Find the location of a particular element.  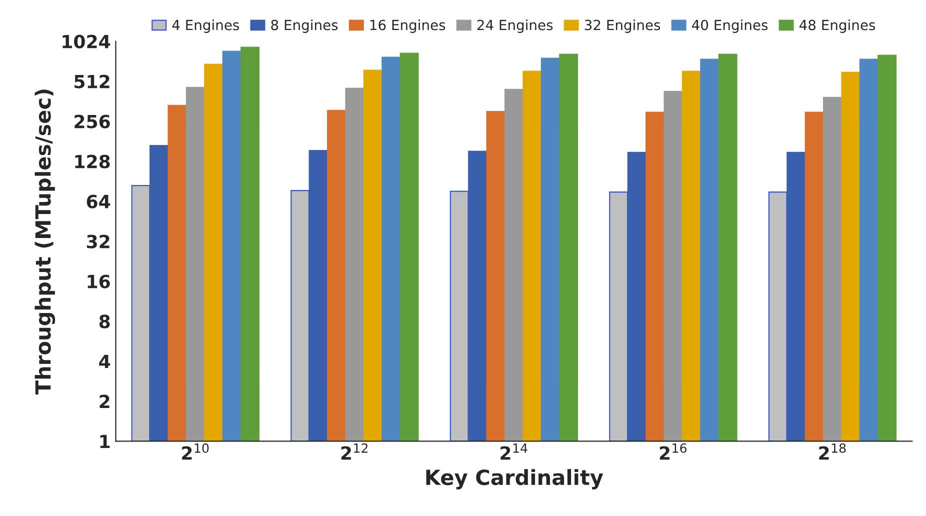

legend-label: 24 Engines is located at coordinates (515, 26).